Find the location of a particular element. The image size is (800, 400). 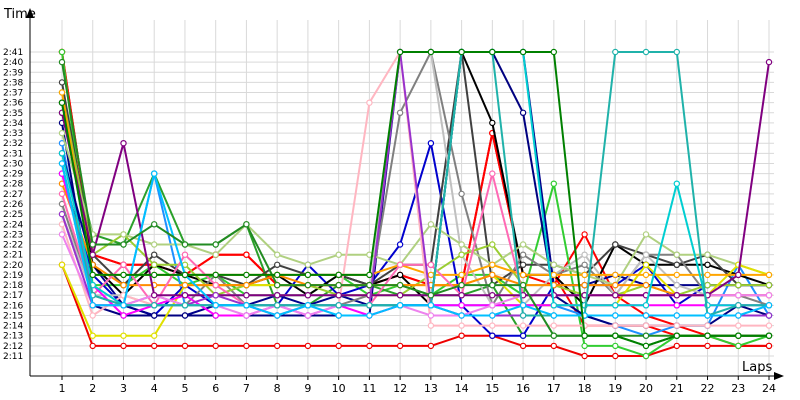

y-tick-label: 2:35 is located at coordinates (13, 114).